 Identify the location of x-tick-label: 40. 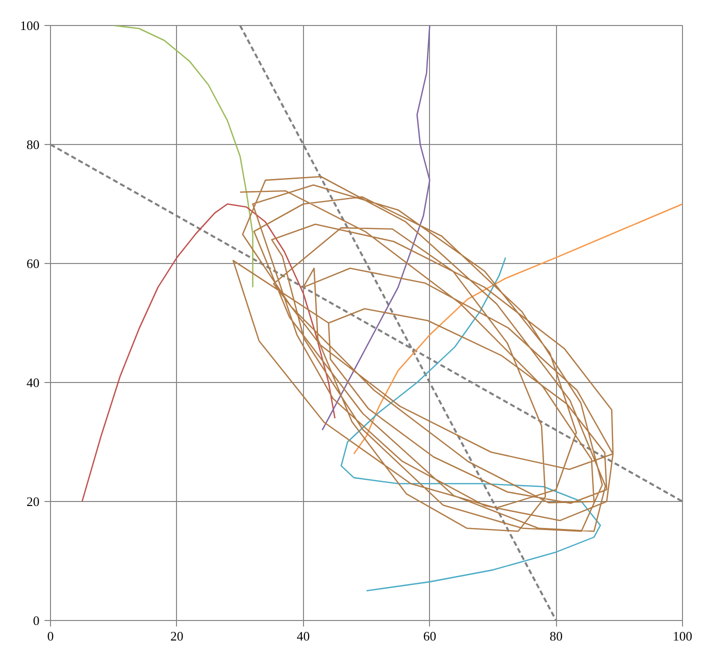
(303, 636).